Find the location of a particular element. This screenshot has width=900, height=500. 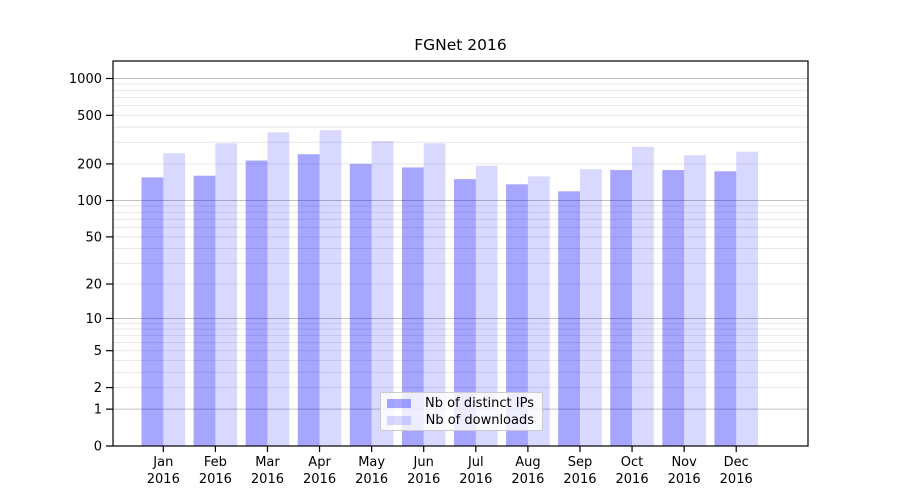

bar-apr-distinct-ips is located at coordinates (308, 300).